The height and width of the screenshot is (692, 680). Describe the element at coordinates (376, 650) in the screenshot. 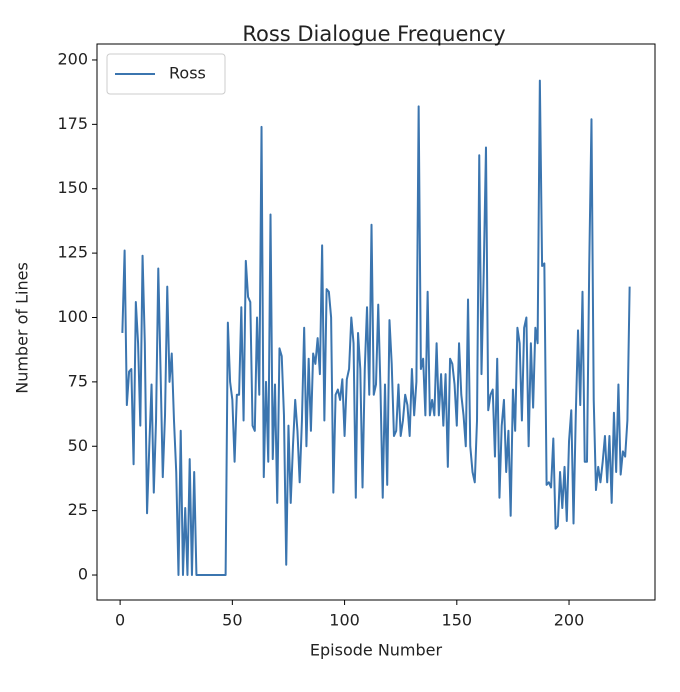

I see `x-axis-label: Episode Number` at that location.